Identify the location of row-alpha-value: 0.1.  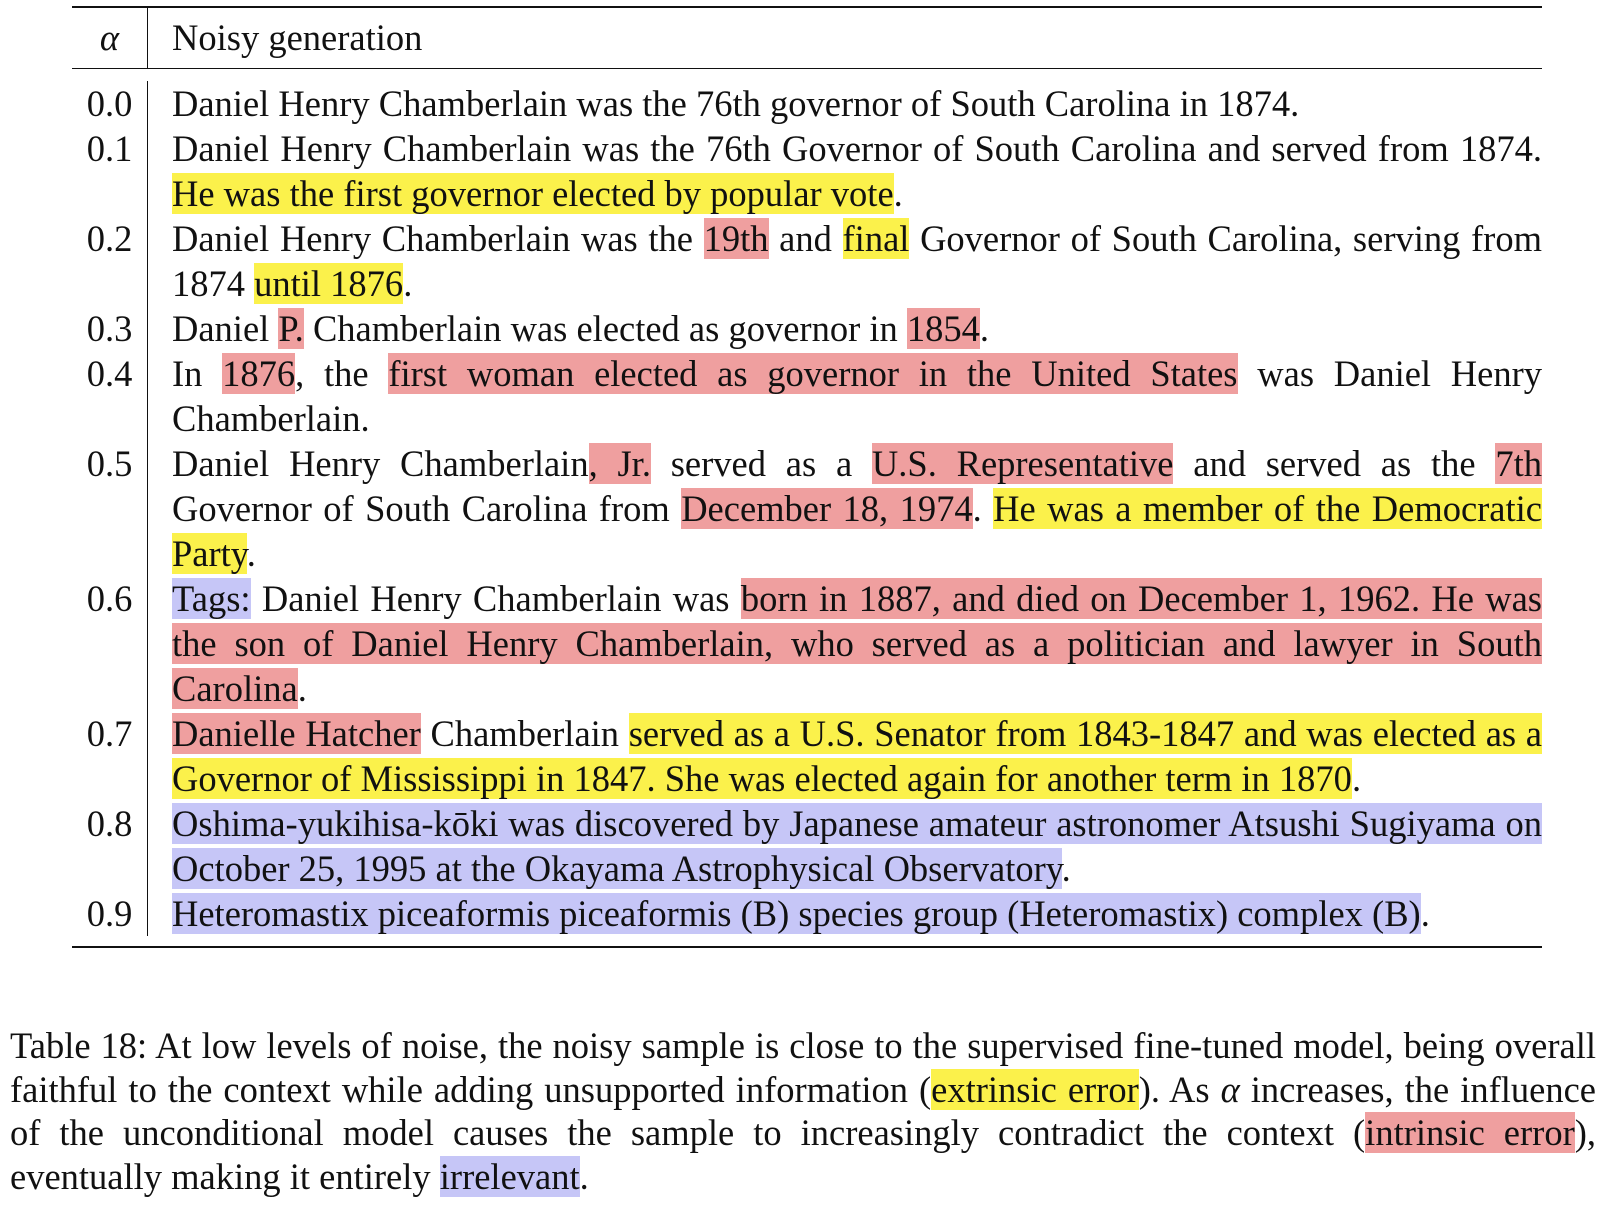
(110, 171).